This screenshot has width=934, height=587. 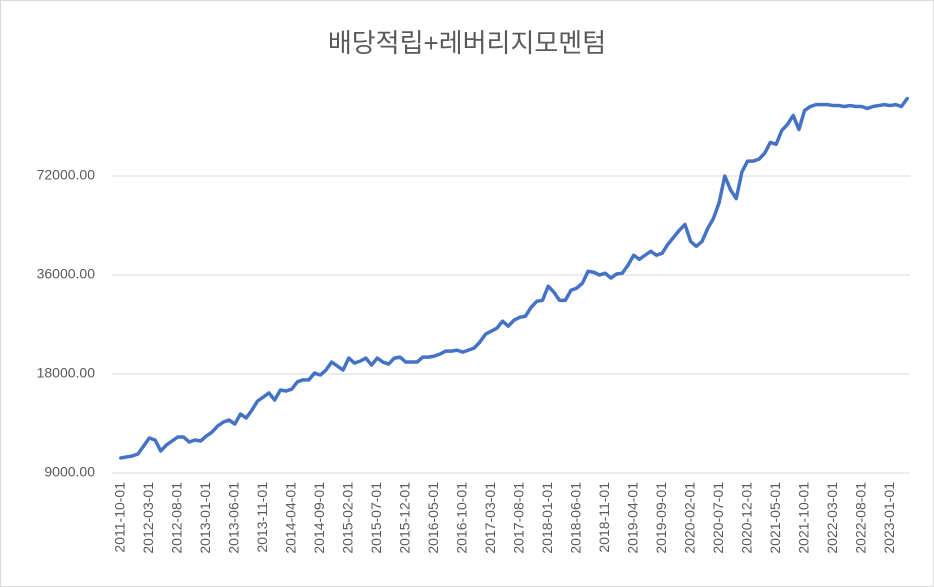 What do you see at coordinates (234, 518) in the screenshot?
I see `x-tick-label: 2013-06-01` at bounding box center [234, 518].